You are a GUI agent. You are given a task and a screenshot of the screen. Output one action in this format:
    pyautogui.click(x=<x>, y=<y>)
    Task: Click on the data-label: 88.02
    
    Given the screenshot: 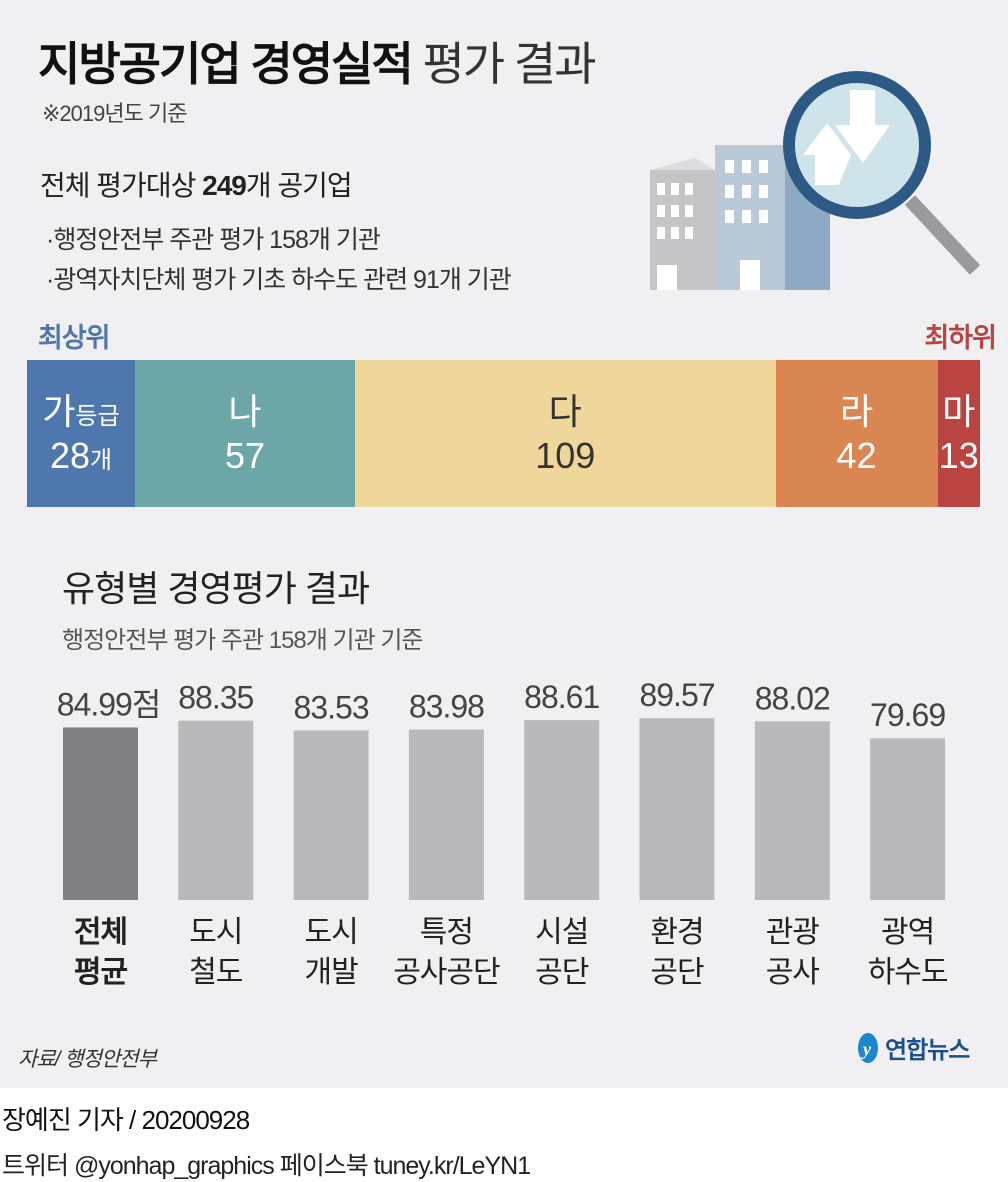 What is the action you would take?
    pyautogui.click(x=792, y=698)
    